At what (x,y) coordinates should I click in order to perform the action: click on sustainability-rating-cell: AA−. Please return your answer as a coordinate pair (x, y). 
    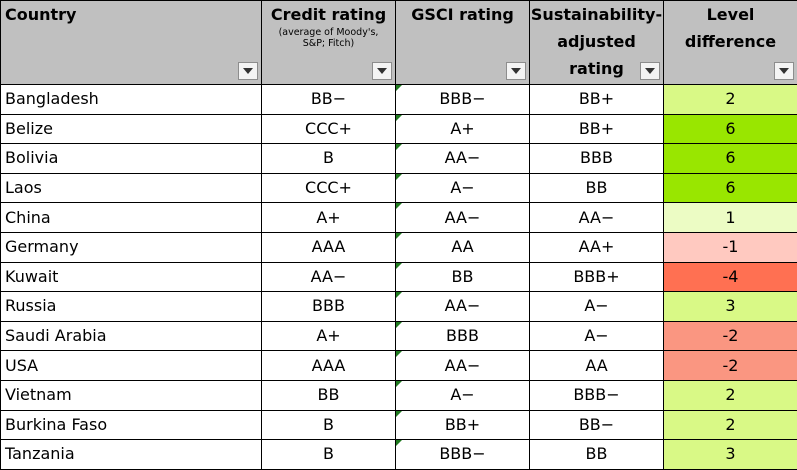
    Looking at the image, I should click on (596, 217).